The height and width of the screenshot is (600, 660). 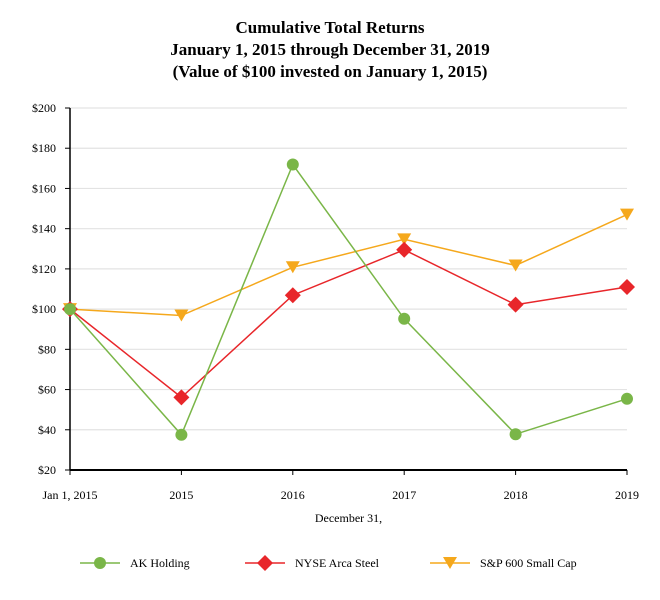 I want to click on x-tick-label: 2018, so click(x=516, y=495).